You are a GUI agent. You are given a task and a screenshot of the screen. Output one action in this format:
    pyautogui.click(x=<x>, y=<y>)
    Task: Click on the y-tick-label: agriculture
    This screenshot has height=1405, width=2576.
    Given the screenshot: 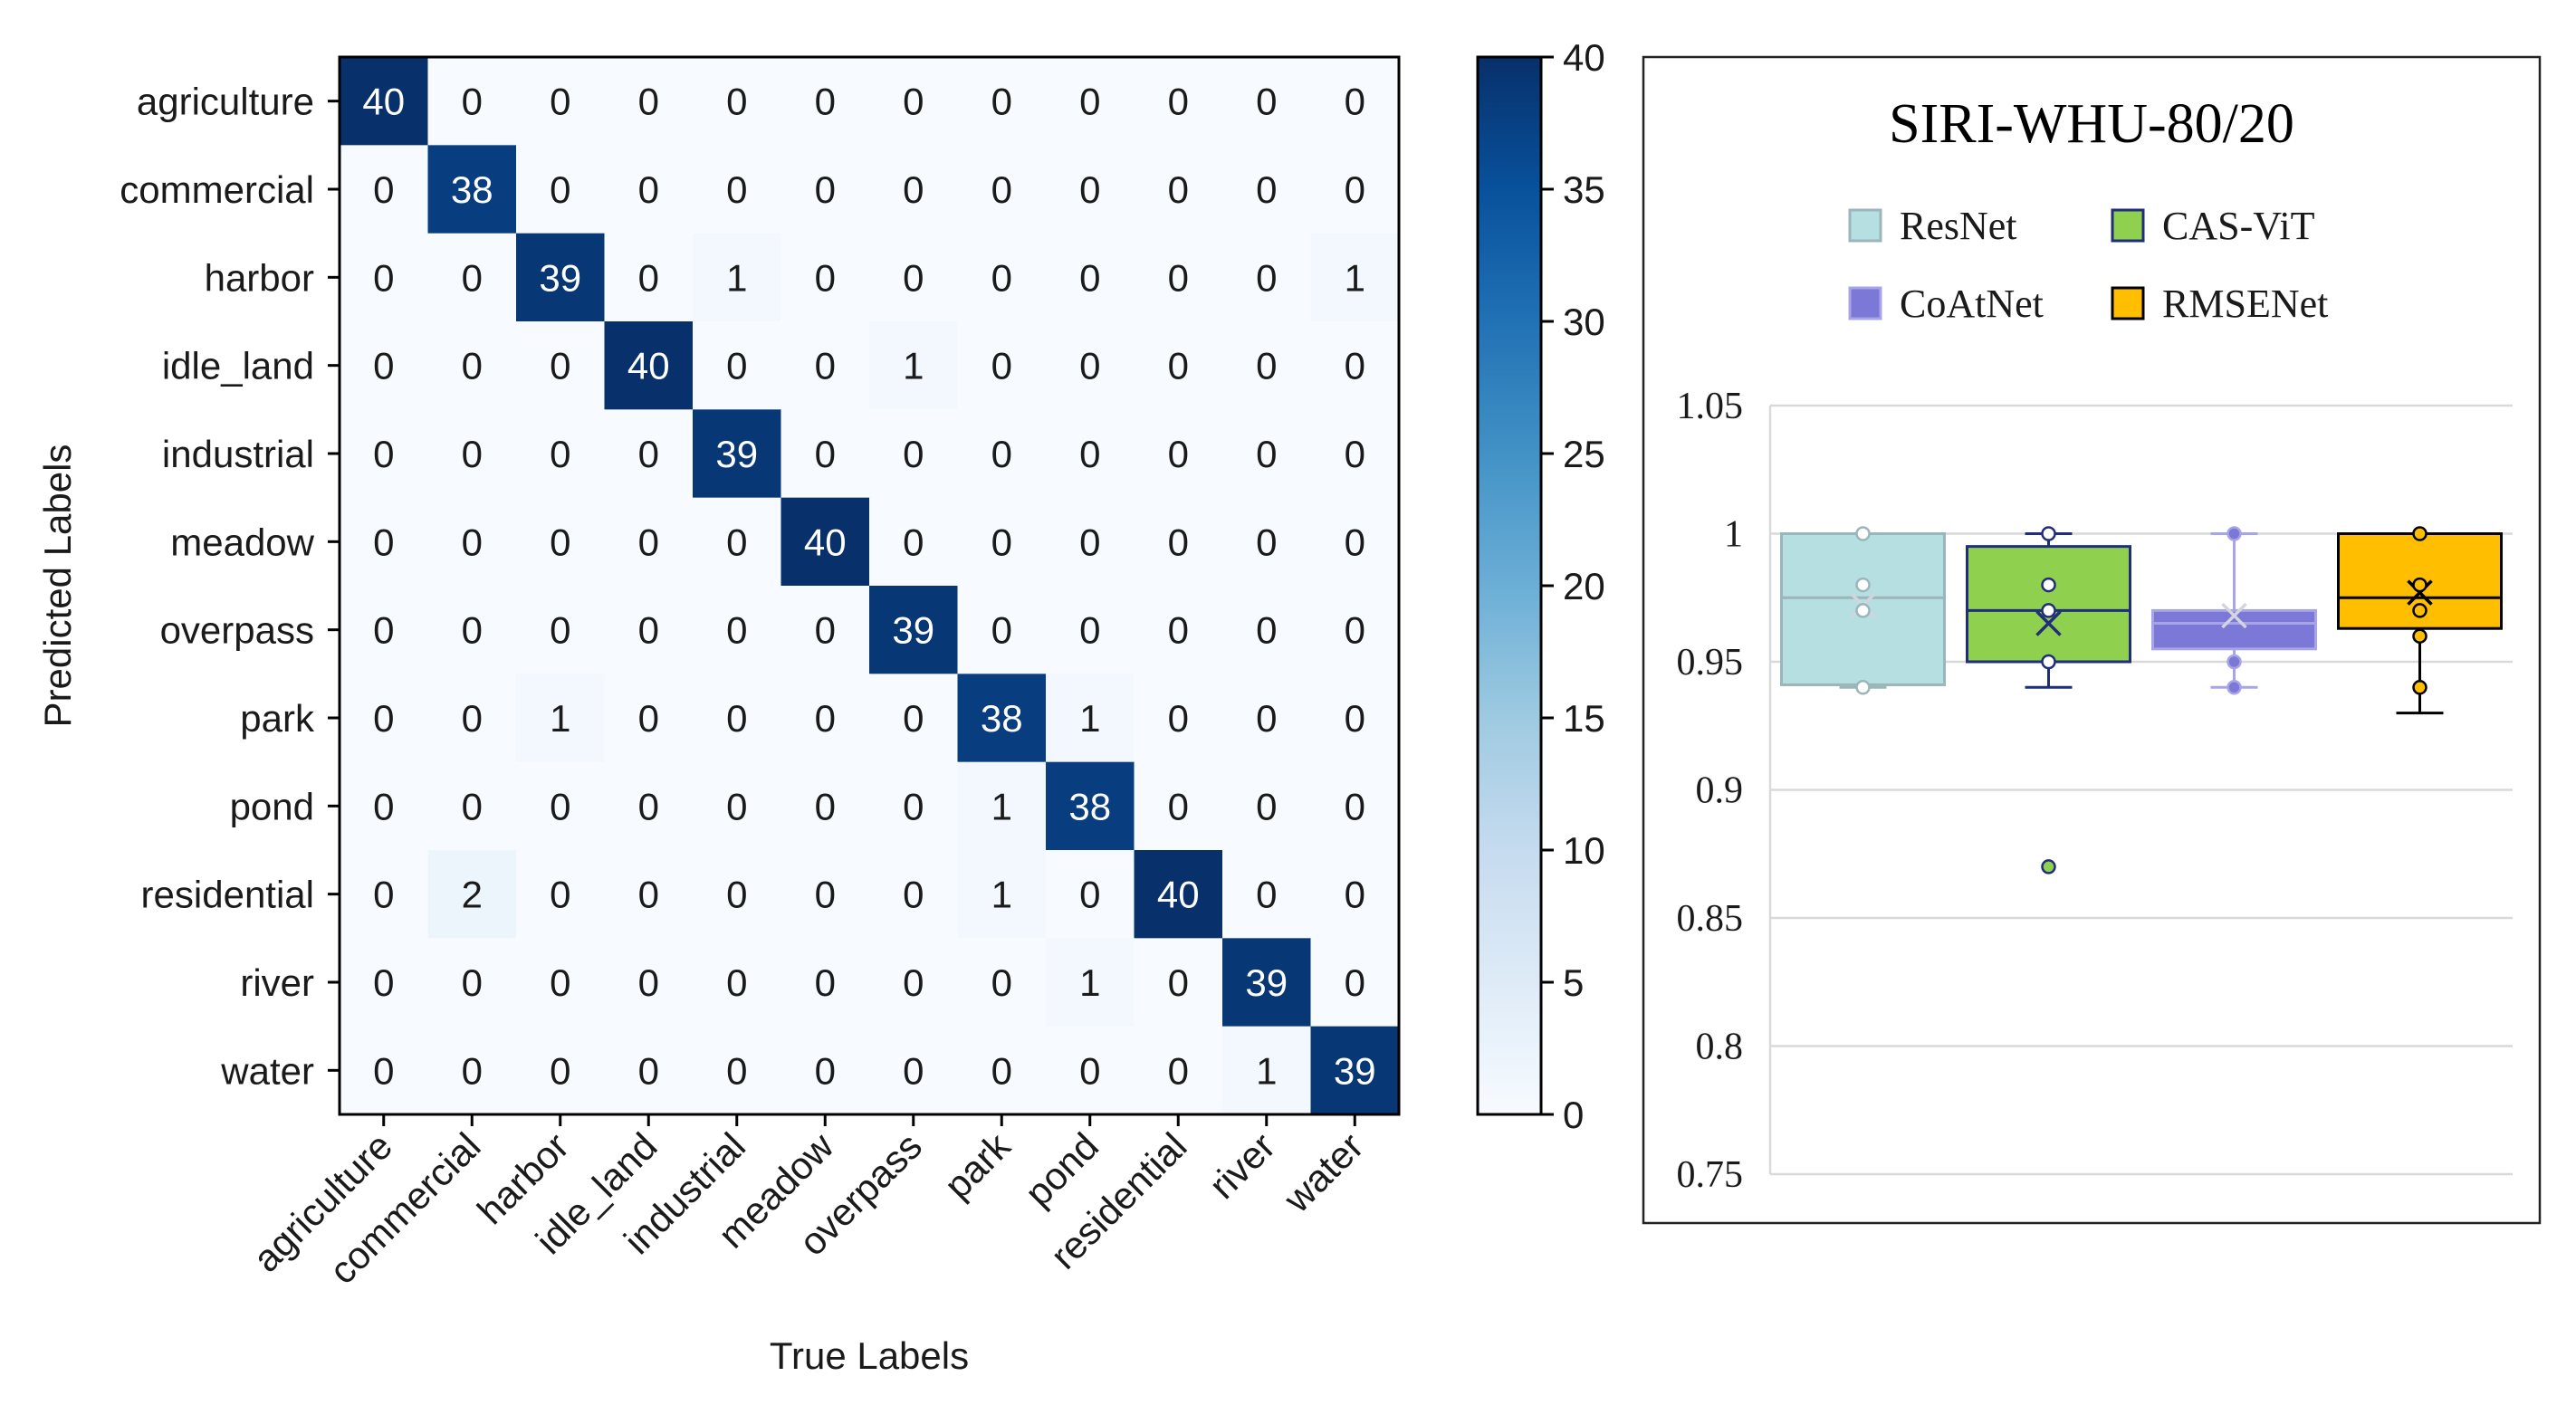 What is the action you would take?
    pyautogui.click(x=225, y=102)
    